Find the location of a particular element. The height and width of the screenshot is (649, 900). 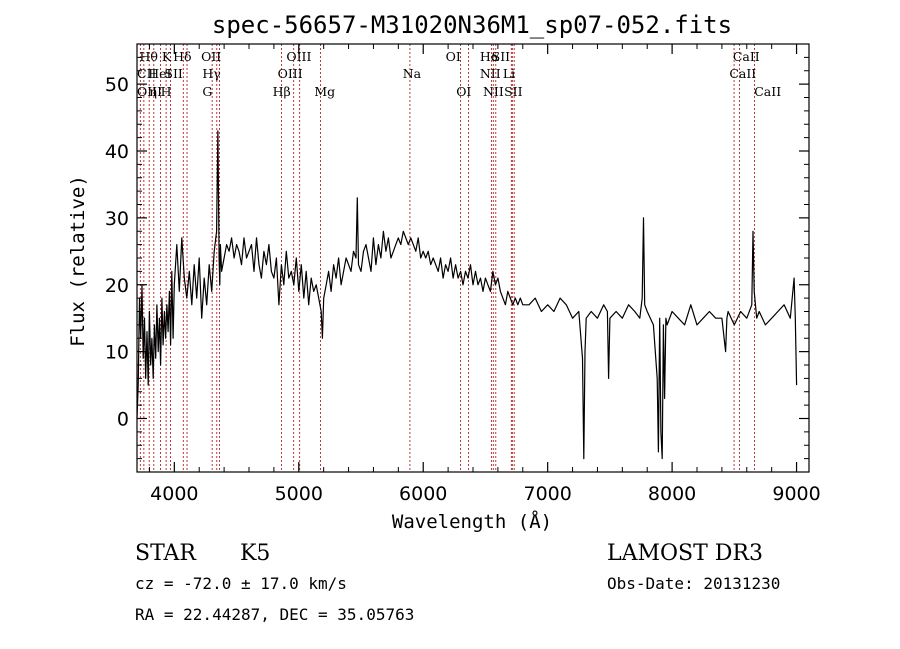

observation-date: Obs-Date: 20131230 is located at coordinates (693, 583).